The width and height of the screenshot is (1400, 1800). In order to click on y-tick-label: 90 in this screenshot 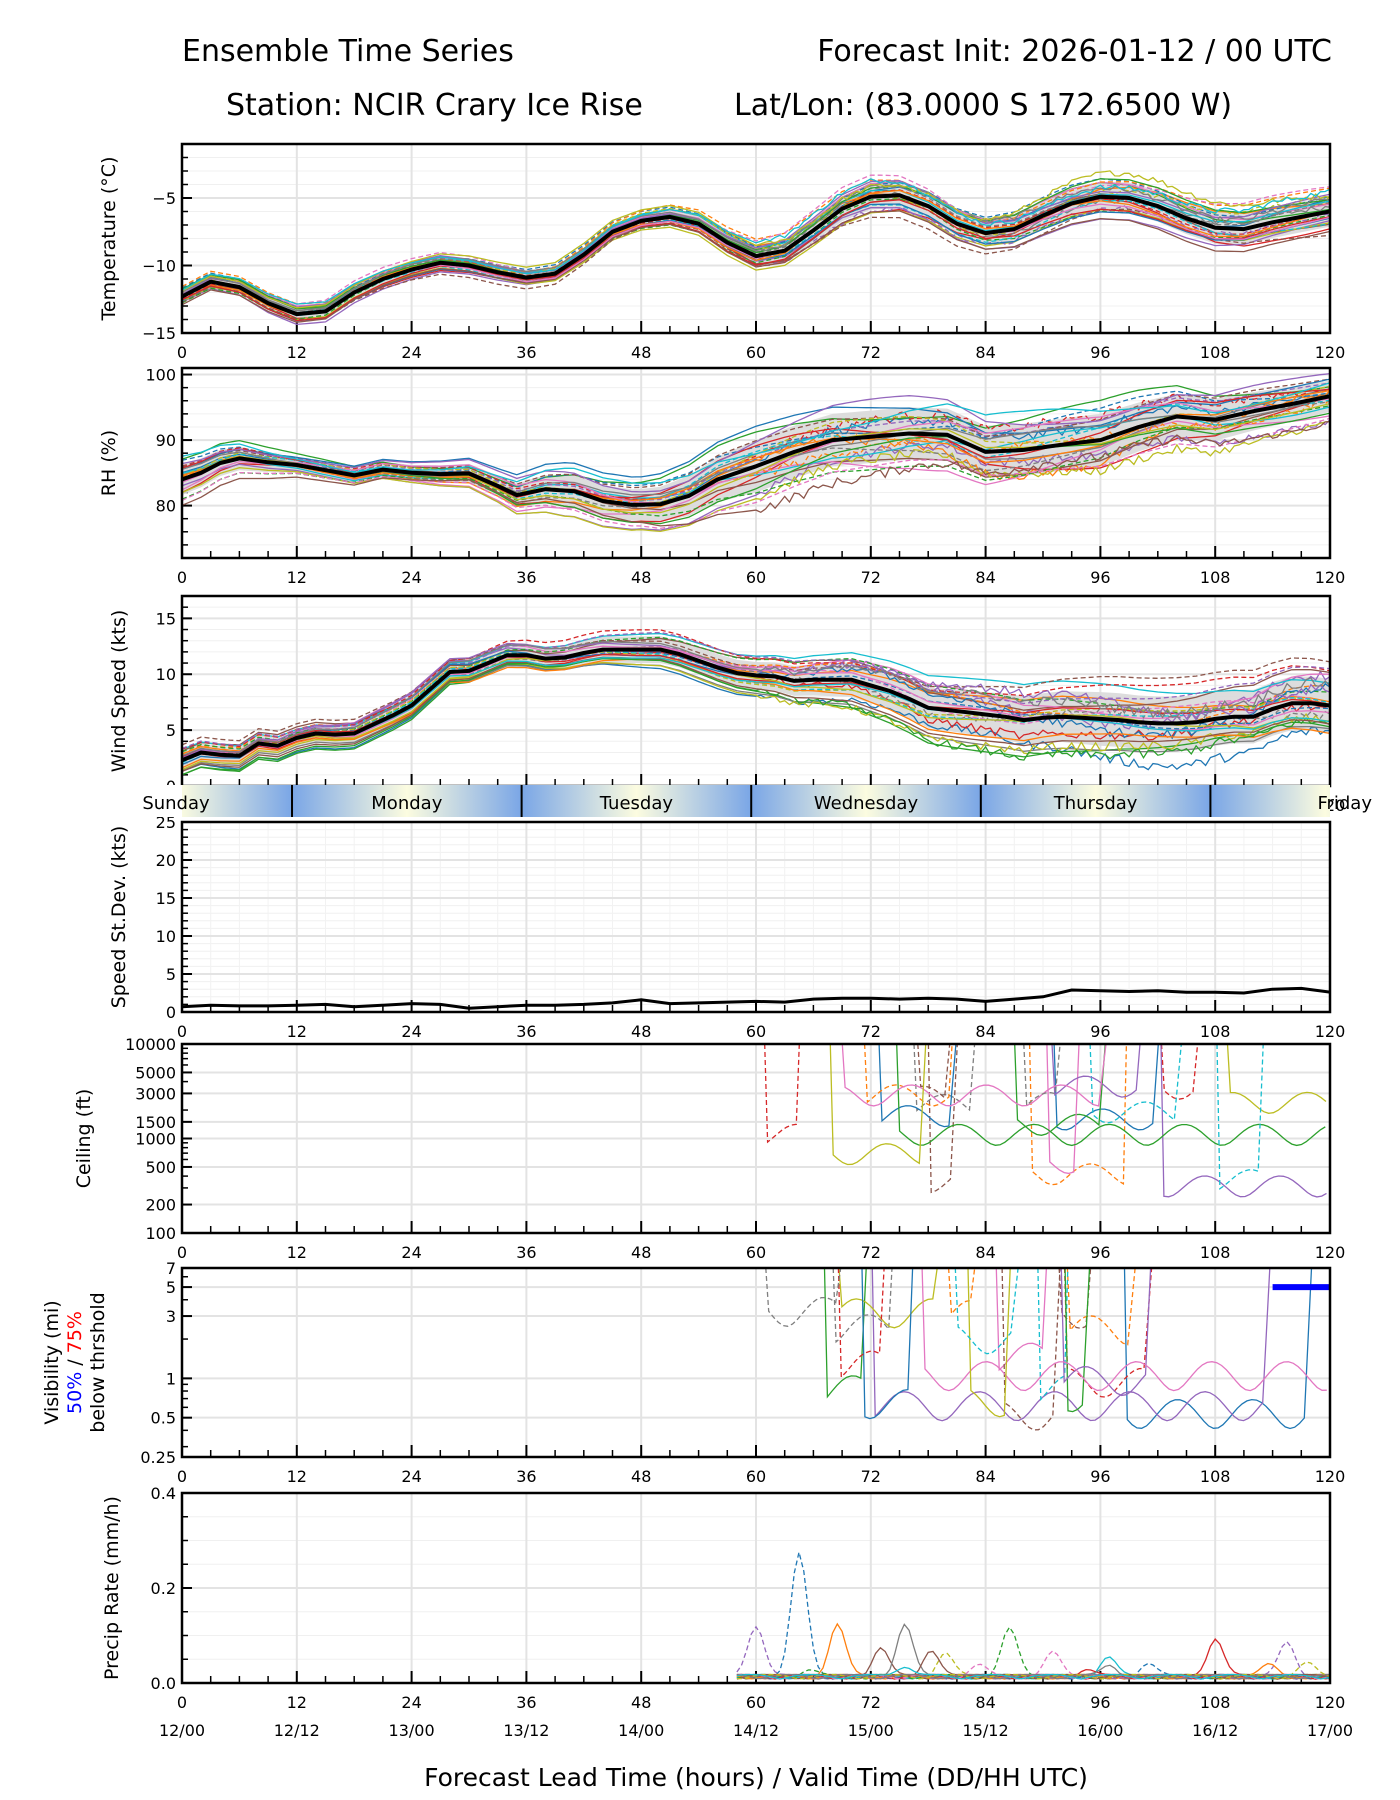, I will do `click(166, 440)`.